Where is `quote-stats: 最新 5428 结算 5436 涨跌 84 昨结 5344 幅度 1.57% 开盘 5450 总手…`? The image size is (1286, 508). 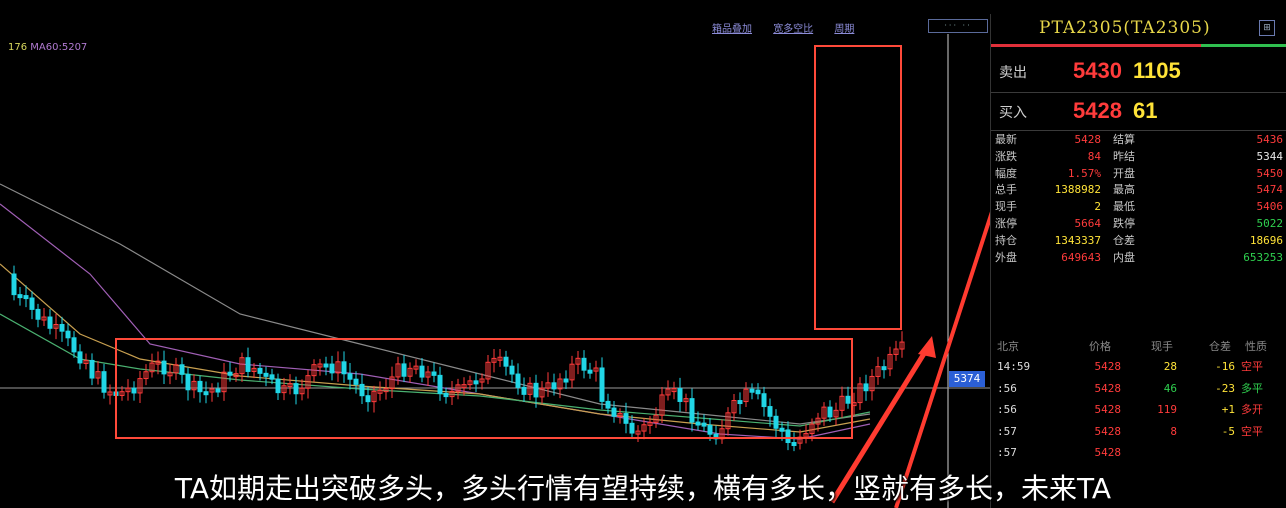
quote-stats: 最新 5428 结算 5436 涨跌 84 昨结 5344 幅度 1.57% 开盘 5450 总手… is located at coordinates (1138, 199).